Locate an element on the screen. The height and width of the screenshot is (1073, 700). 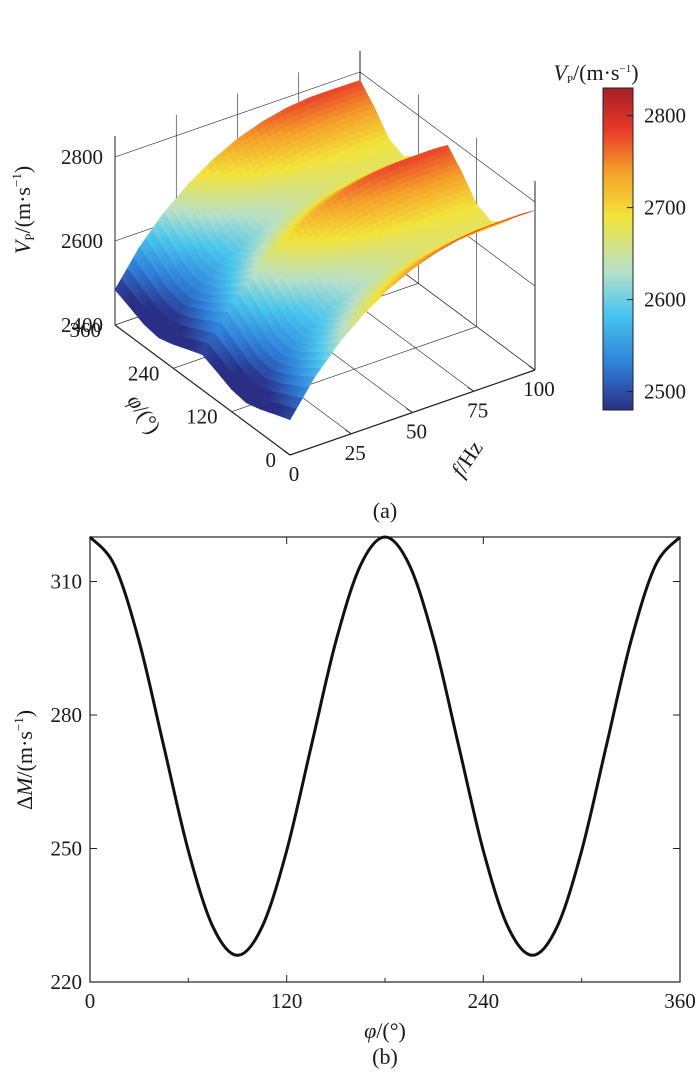
colorbar-ticks: 2500 2600 2700 2800 is located at coordinates (656, 254).